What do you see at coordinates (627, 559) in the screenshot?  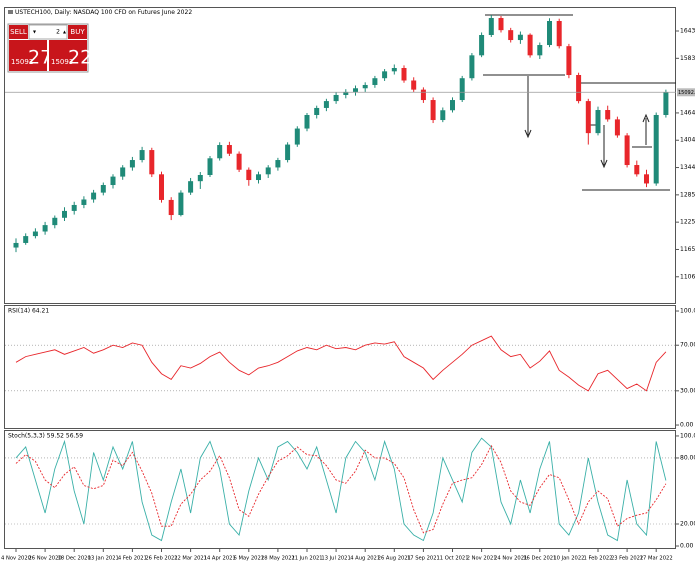 I see `x-tick-label: 23 Feb 2022` at bounding box center [627, 559].